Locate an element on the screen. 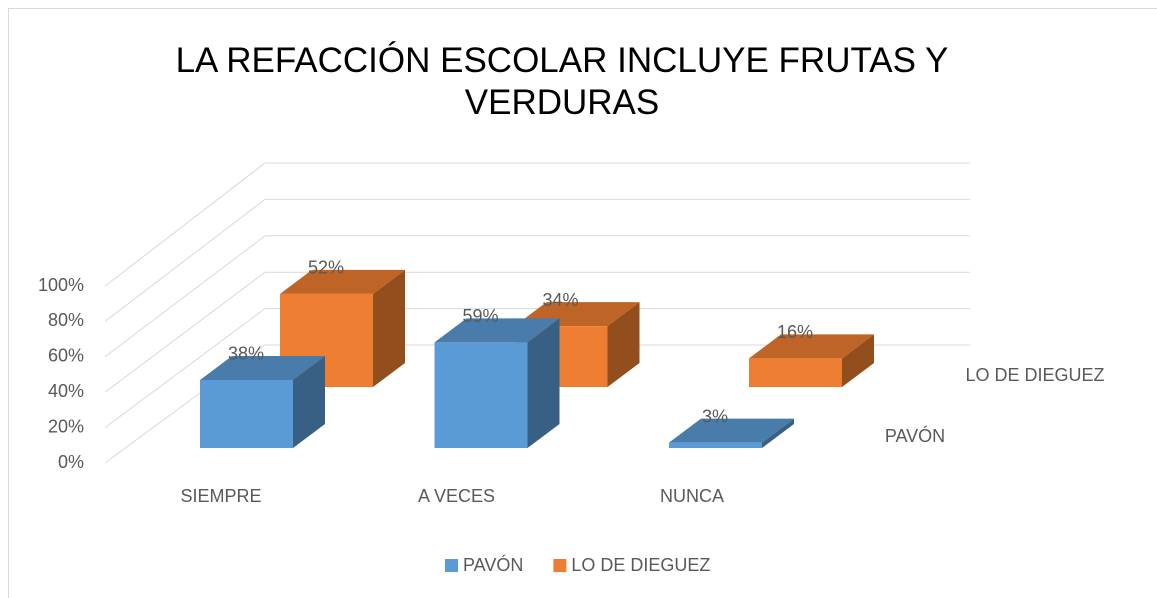  value-label: 3% is located at coordinates (715, 416).